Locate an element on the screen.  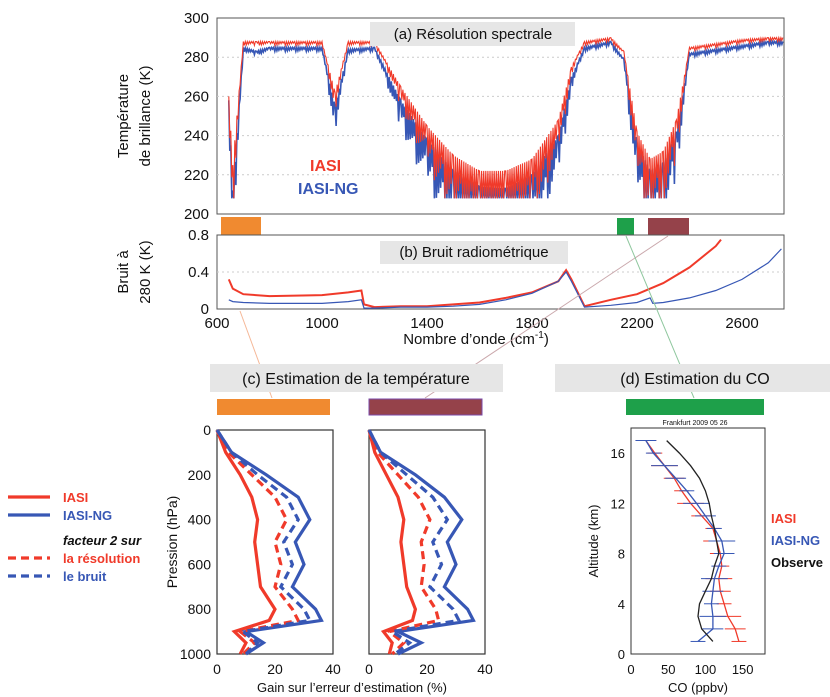
panel-a-grid is located at coordinates (500, 116).